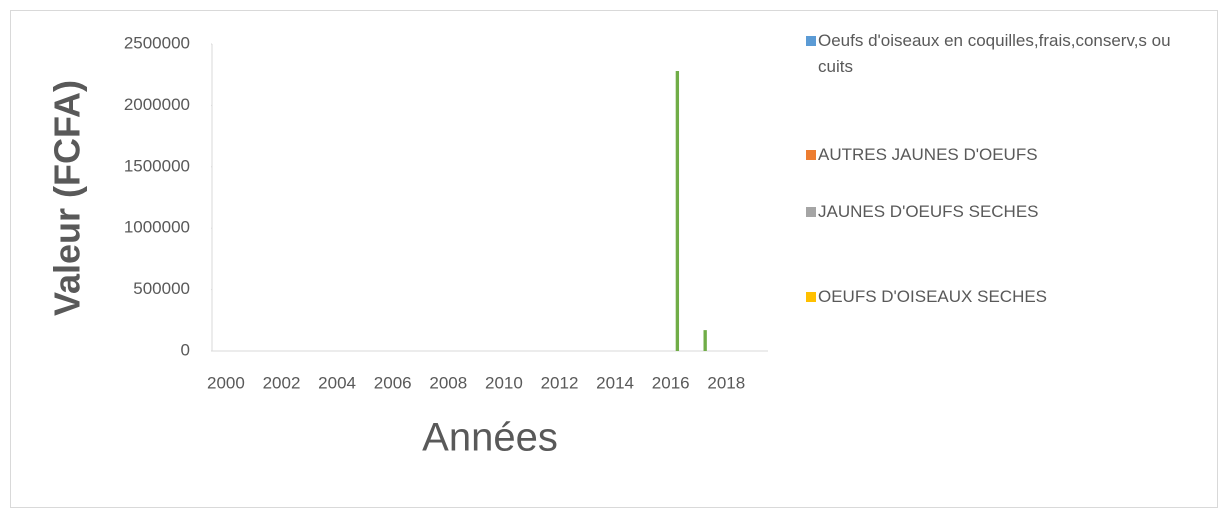  What do you see at coordinates (161, 288) in the screenshot?
I see `y-tick-label: 500000` at bounding box center [161, 288].